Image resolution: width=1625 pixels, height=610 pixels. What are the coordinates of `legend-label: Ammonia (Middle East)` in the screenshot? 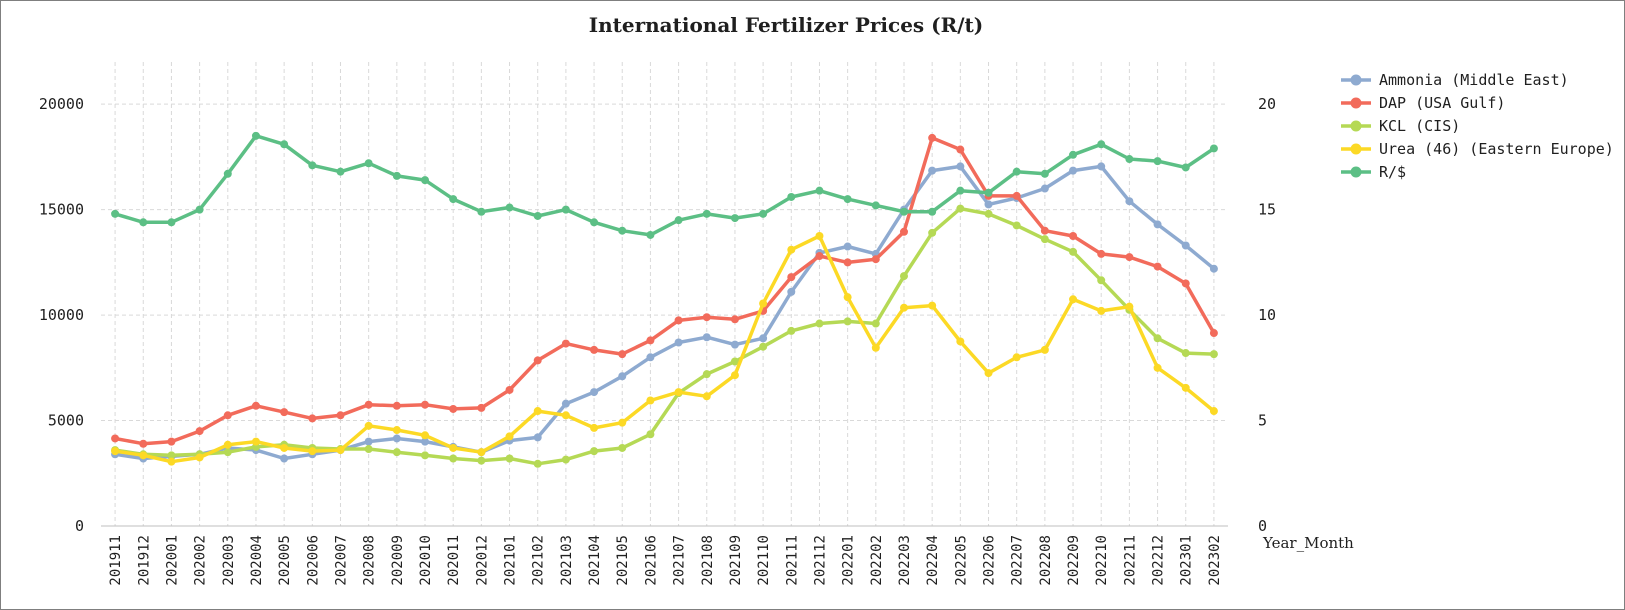 It's located at (1474, 80).